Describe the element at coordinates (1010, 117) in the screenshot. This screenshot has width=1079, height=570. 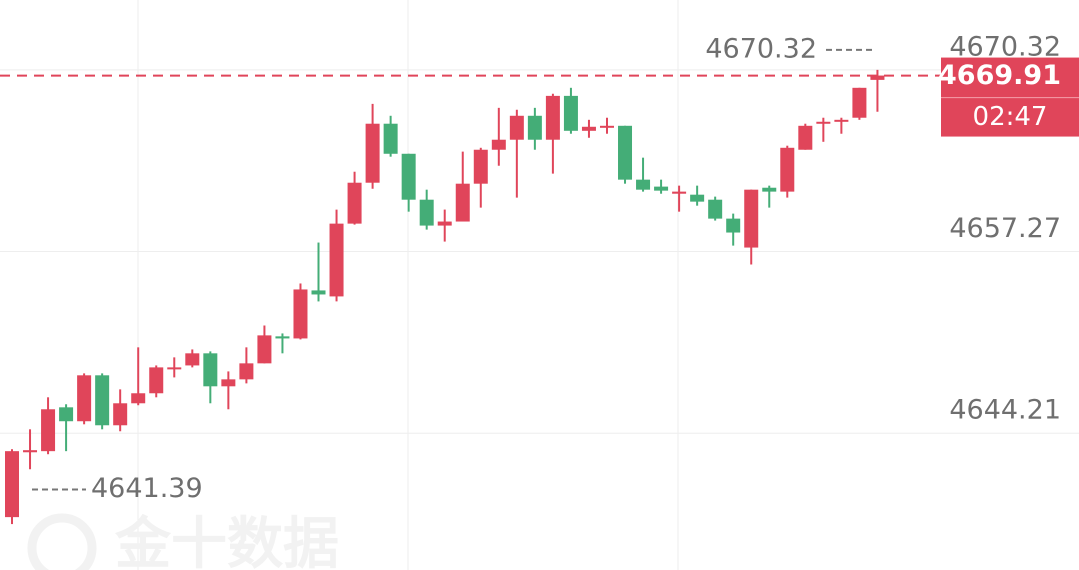
I see `countdown: 02:47` at that location.